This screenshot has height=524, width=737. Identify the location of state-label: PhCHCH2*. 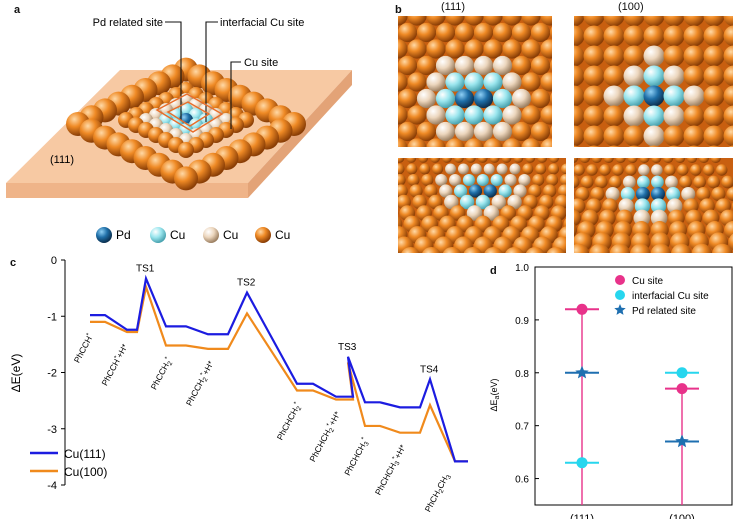
(290, 421).